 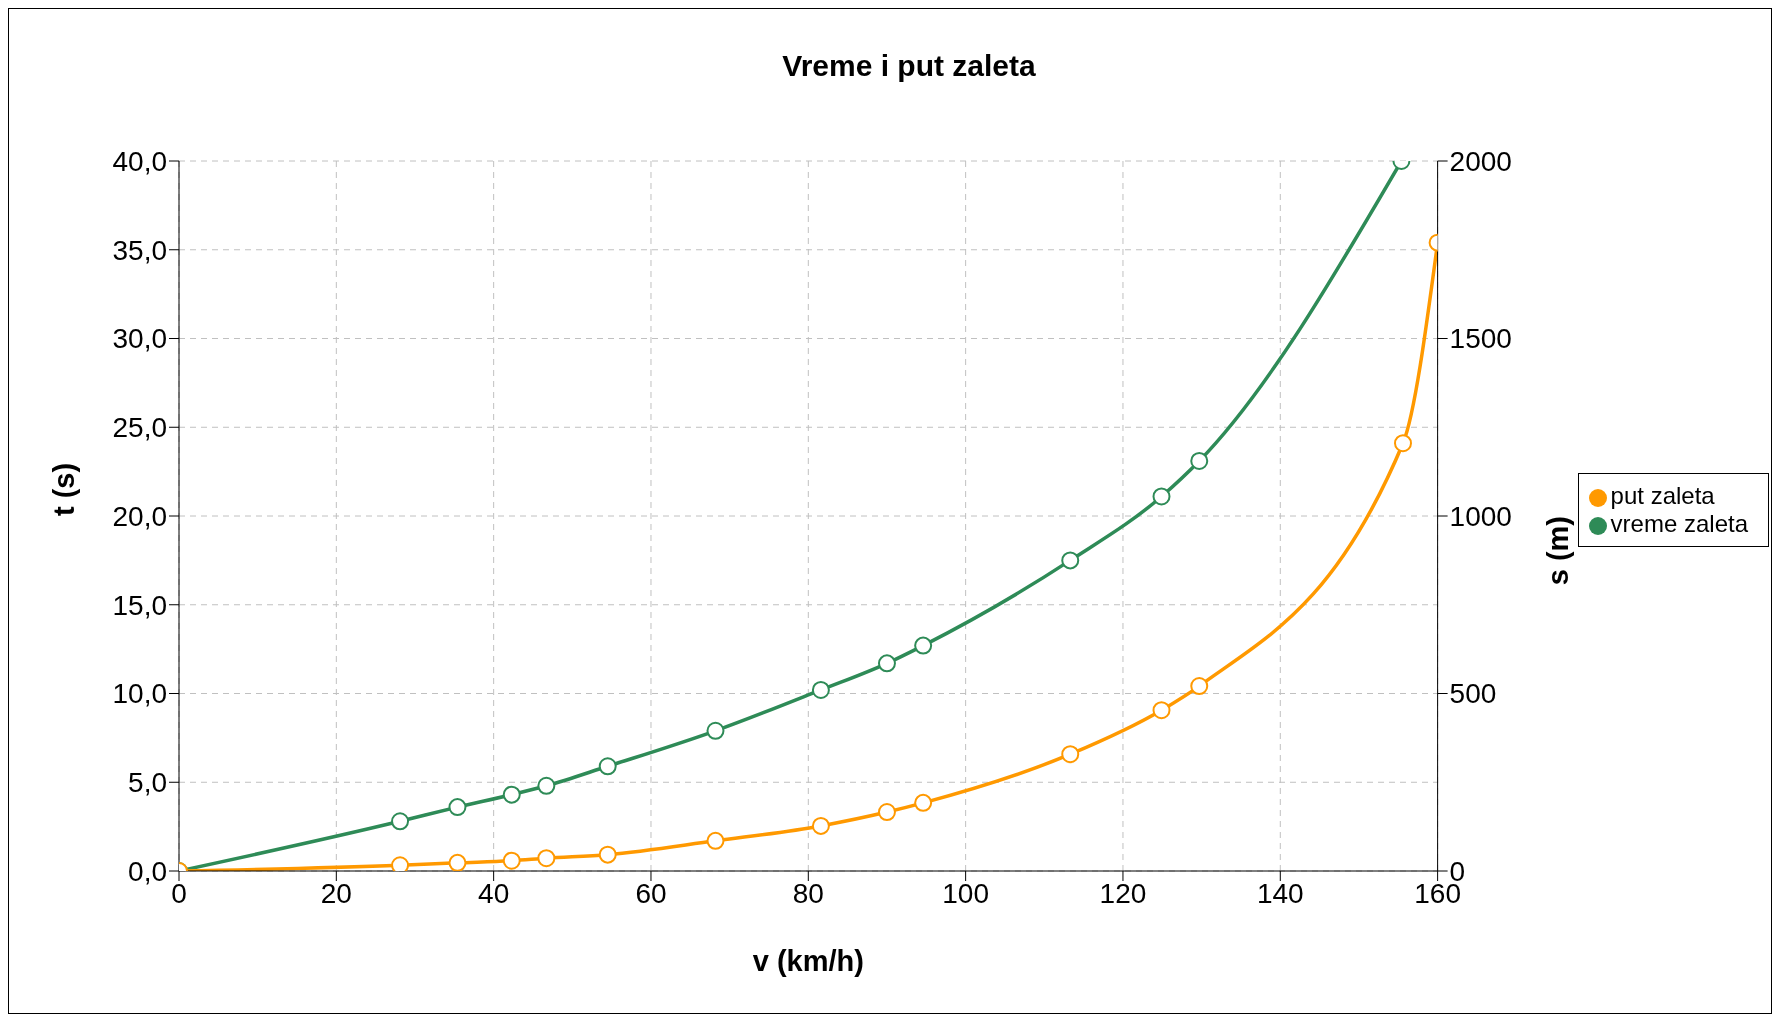 I want to click on y2-tick-label: 1000, so click(x=1480, y=516).